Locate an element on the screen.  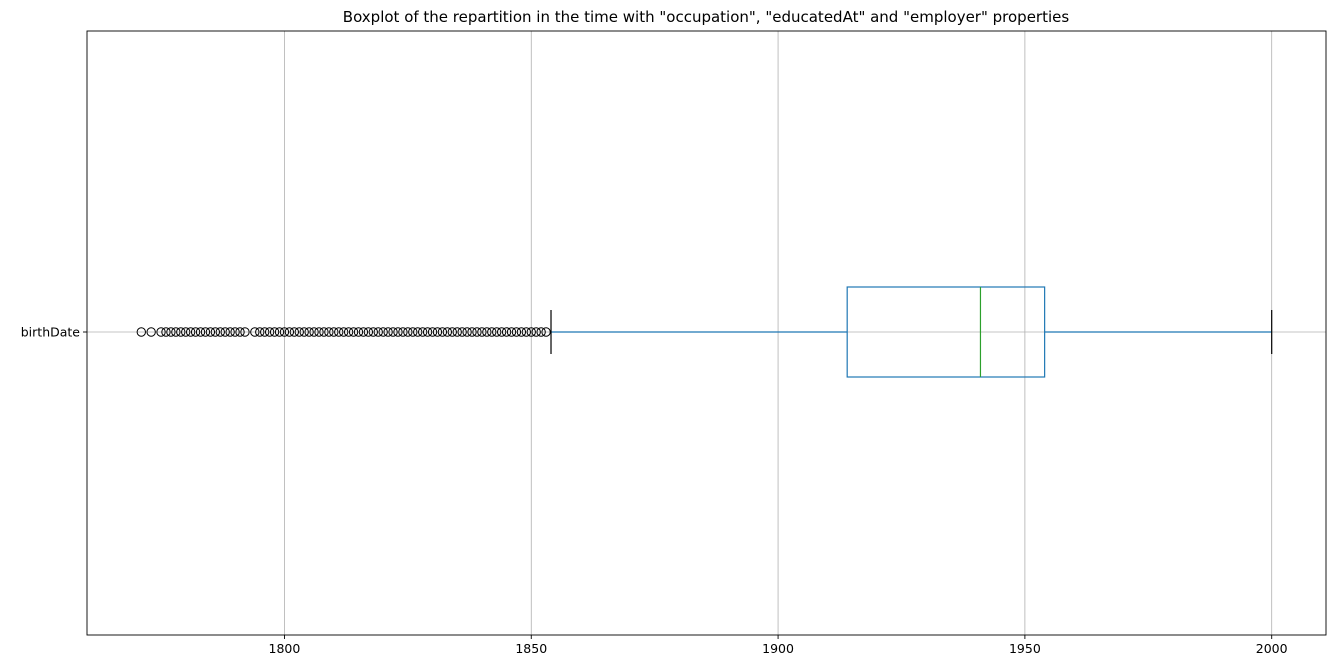
x-tick-label: 1900 is located at coordinates (778, 648).